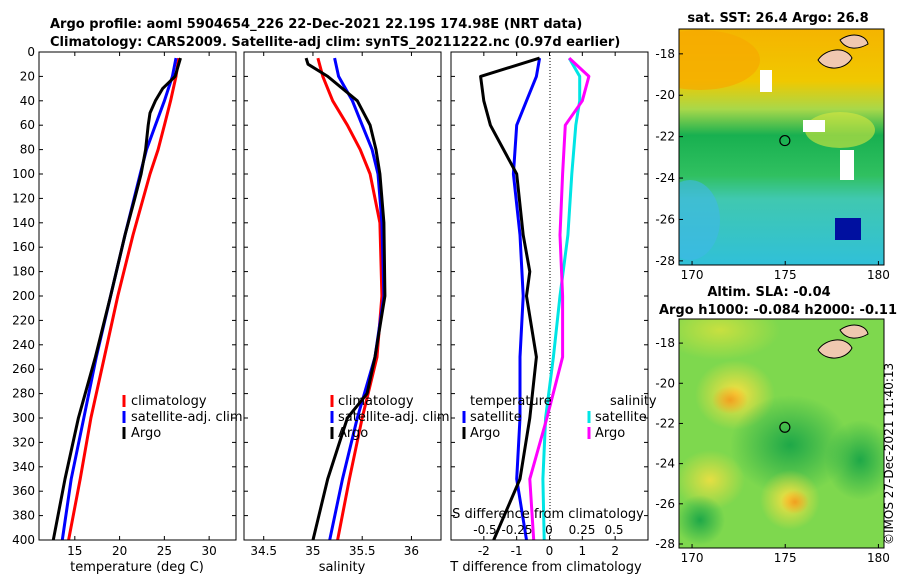  I want to click on s-diff-label: S difference from climatology, so click(548, 514).